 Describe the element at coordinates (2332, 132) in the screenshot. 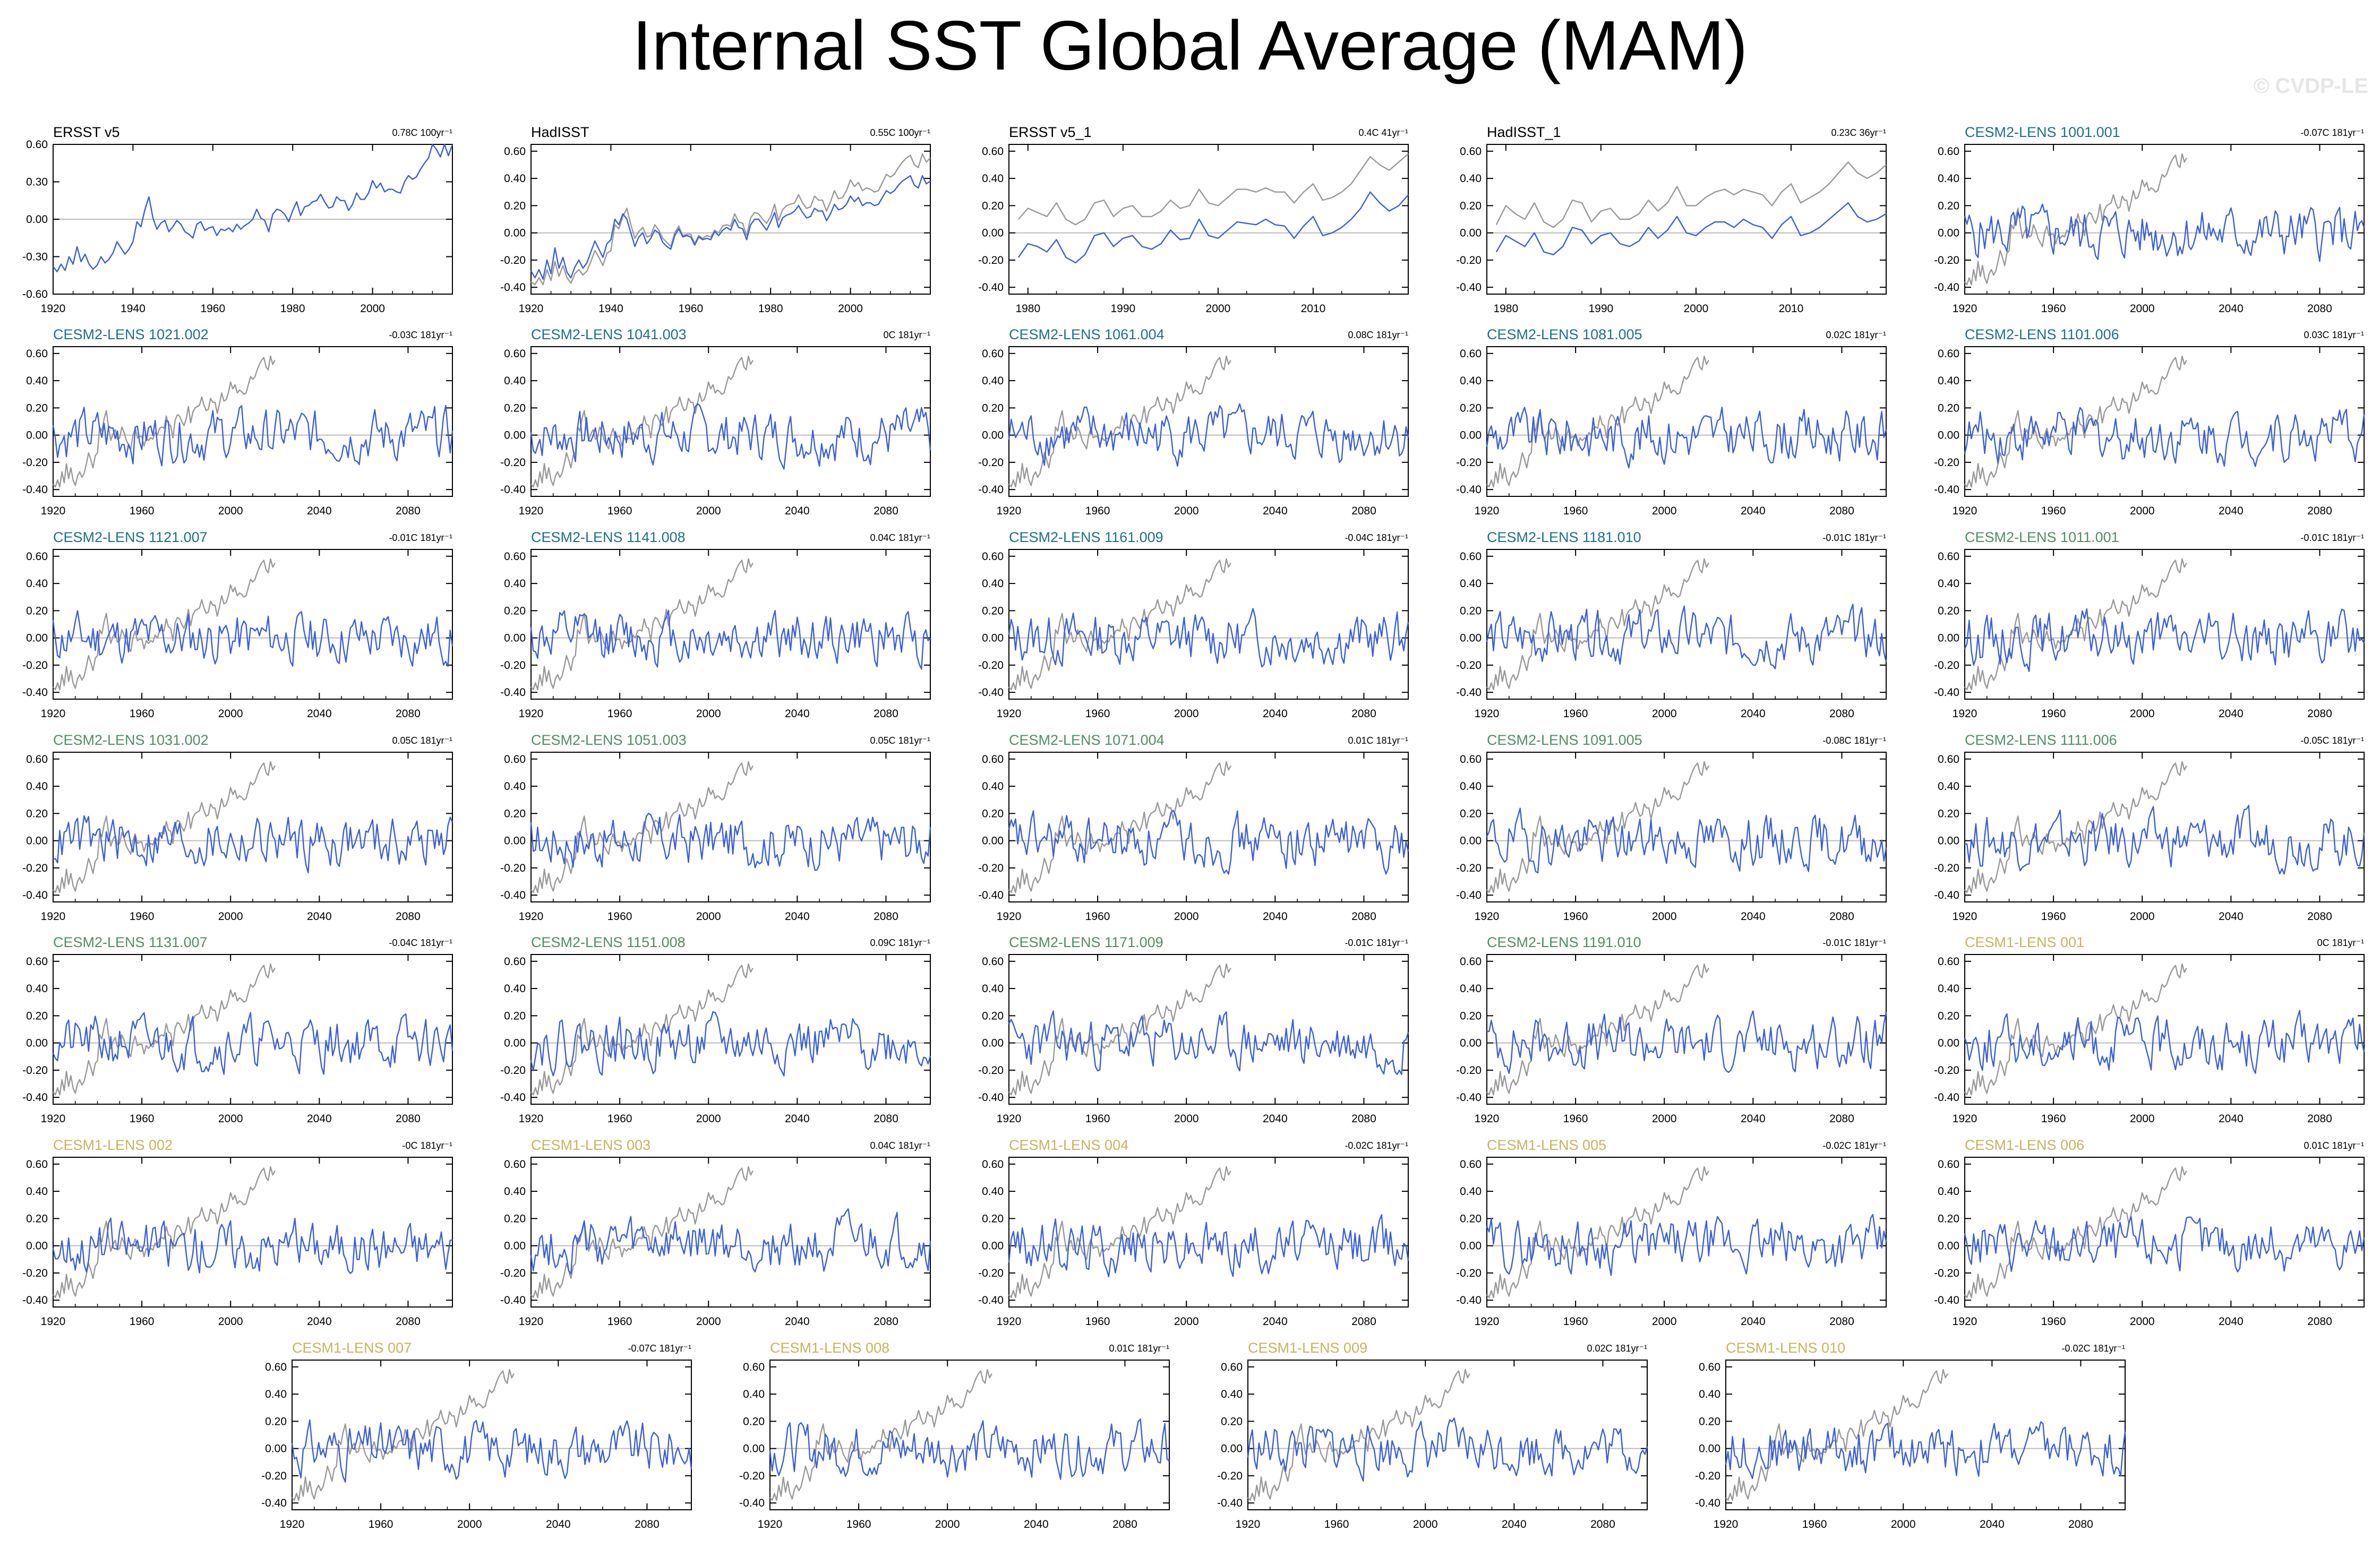

I see `panel-trend-label: -0.07C 181yr⁻¹` at that location.